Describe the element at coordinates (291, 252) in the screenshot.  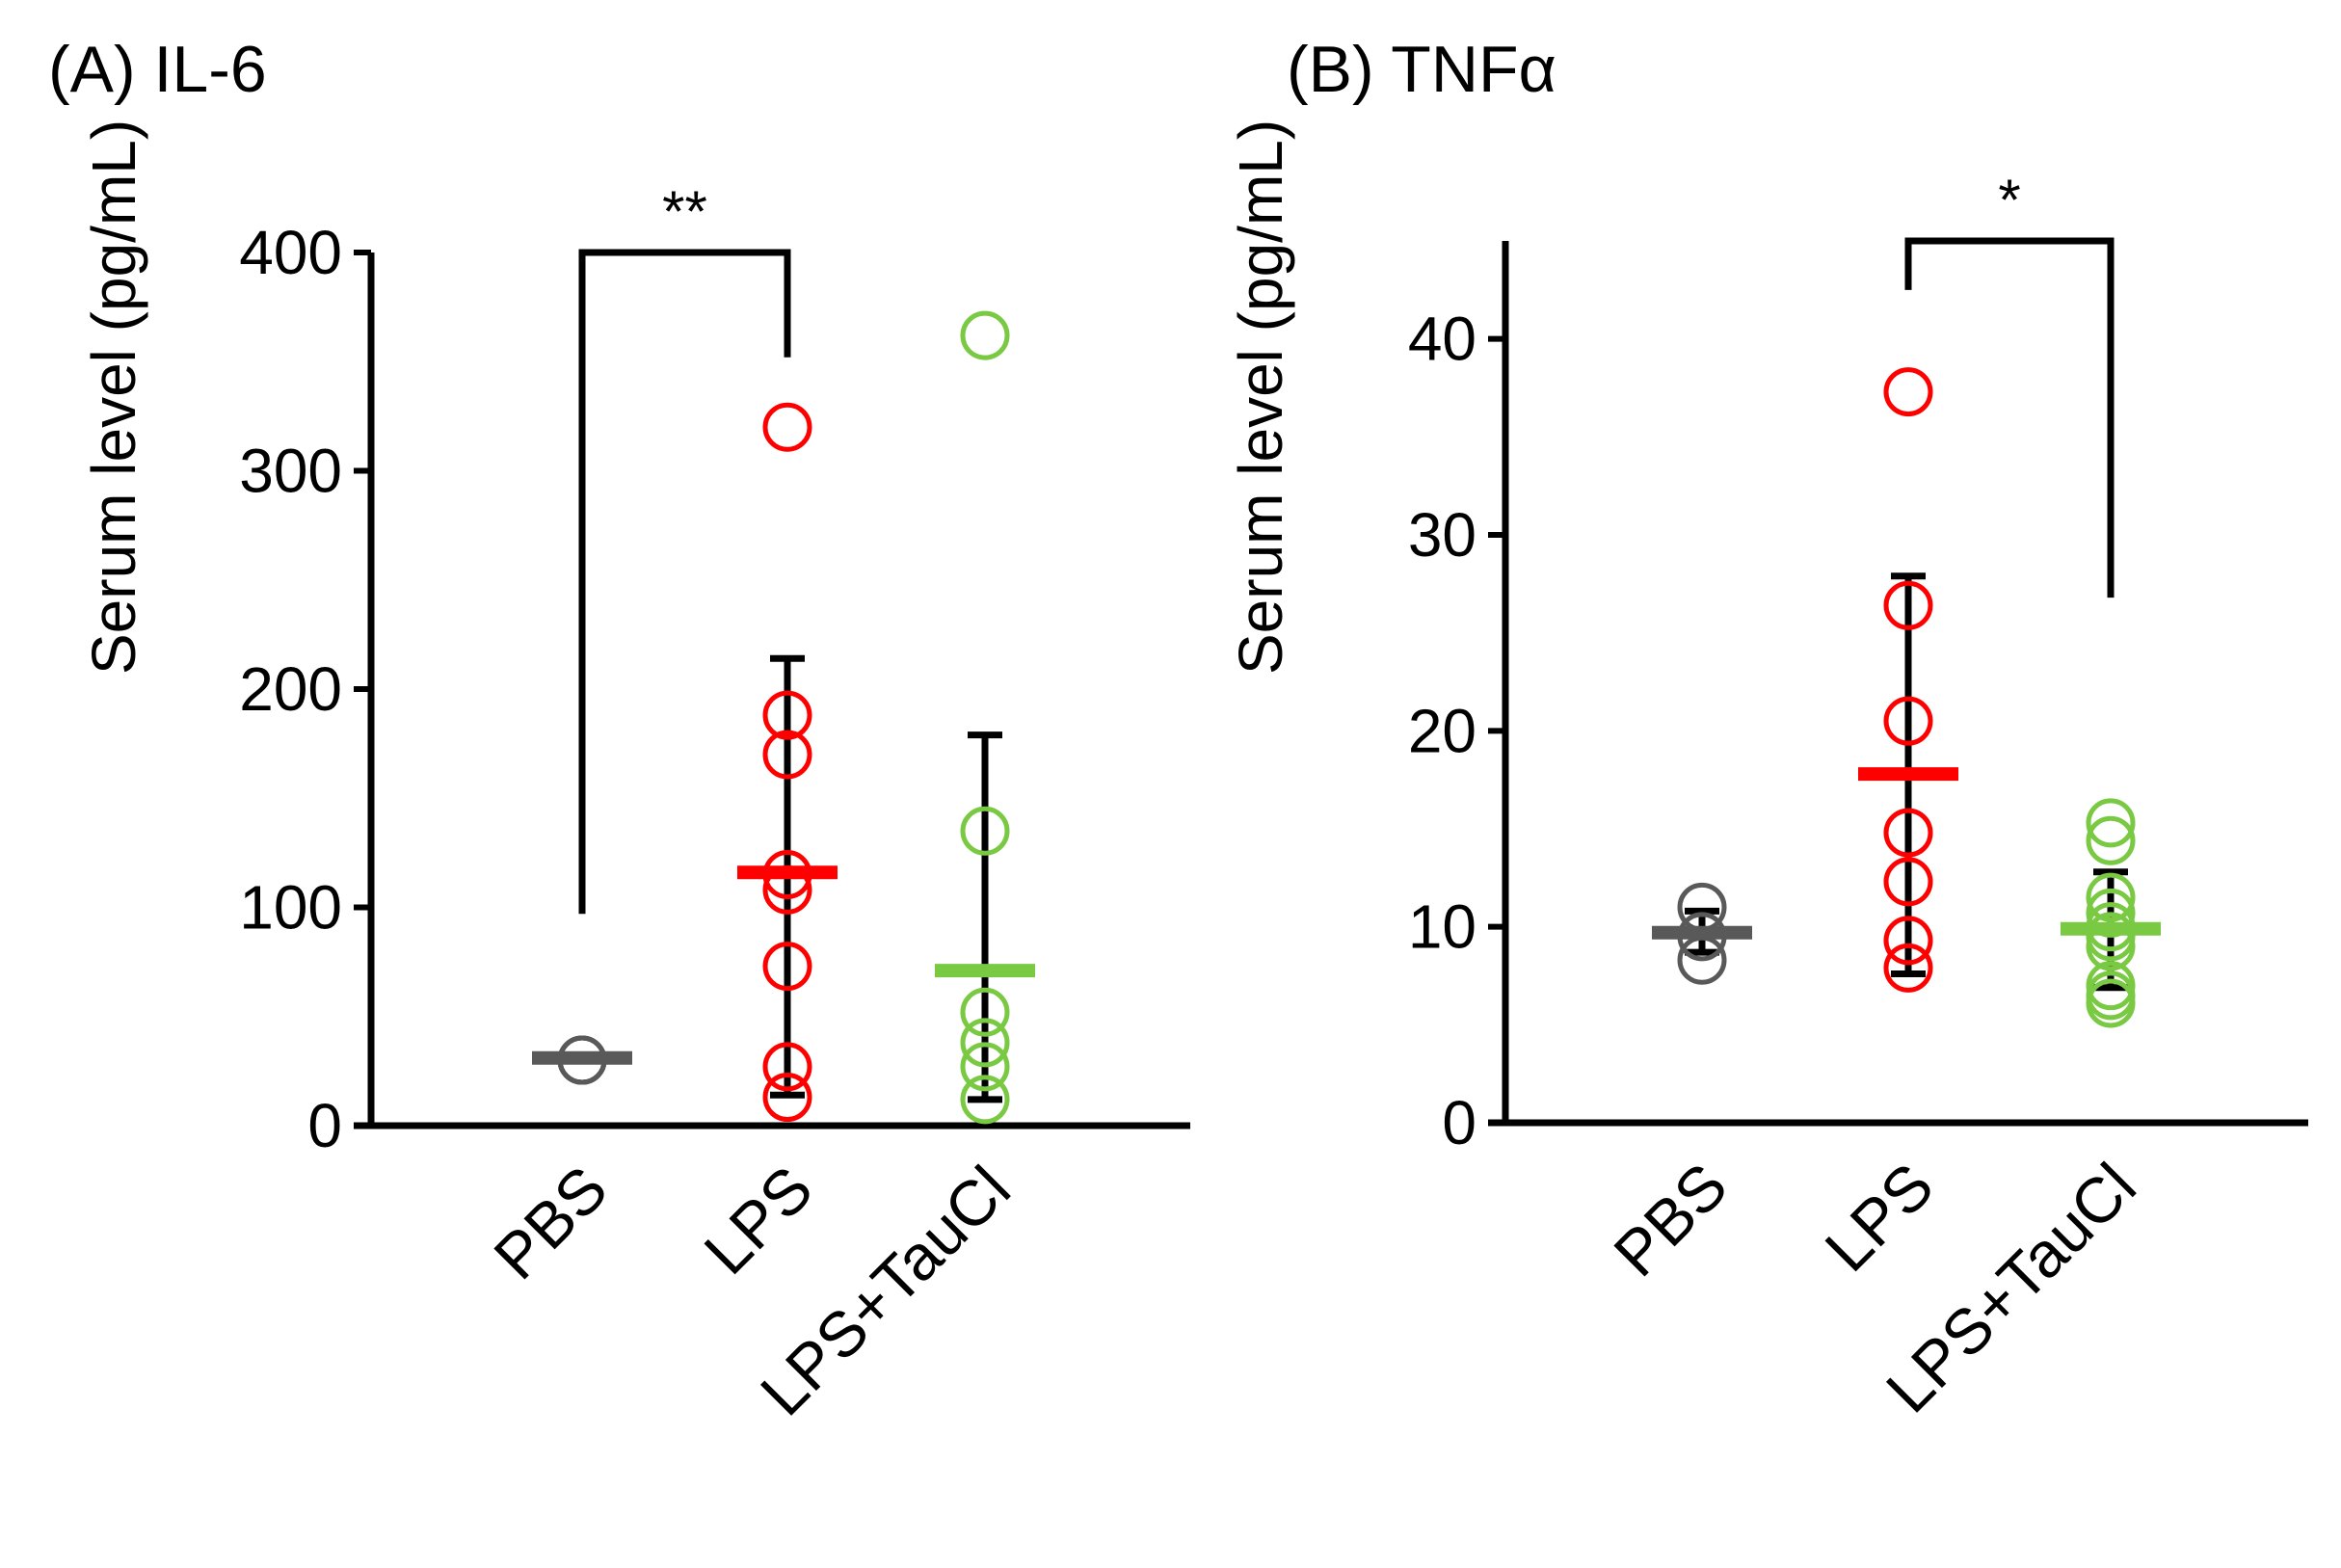
I see `panel-a-y-tick-label: 400` at that location.